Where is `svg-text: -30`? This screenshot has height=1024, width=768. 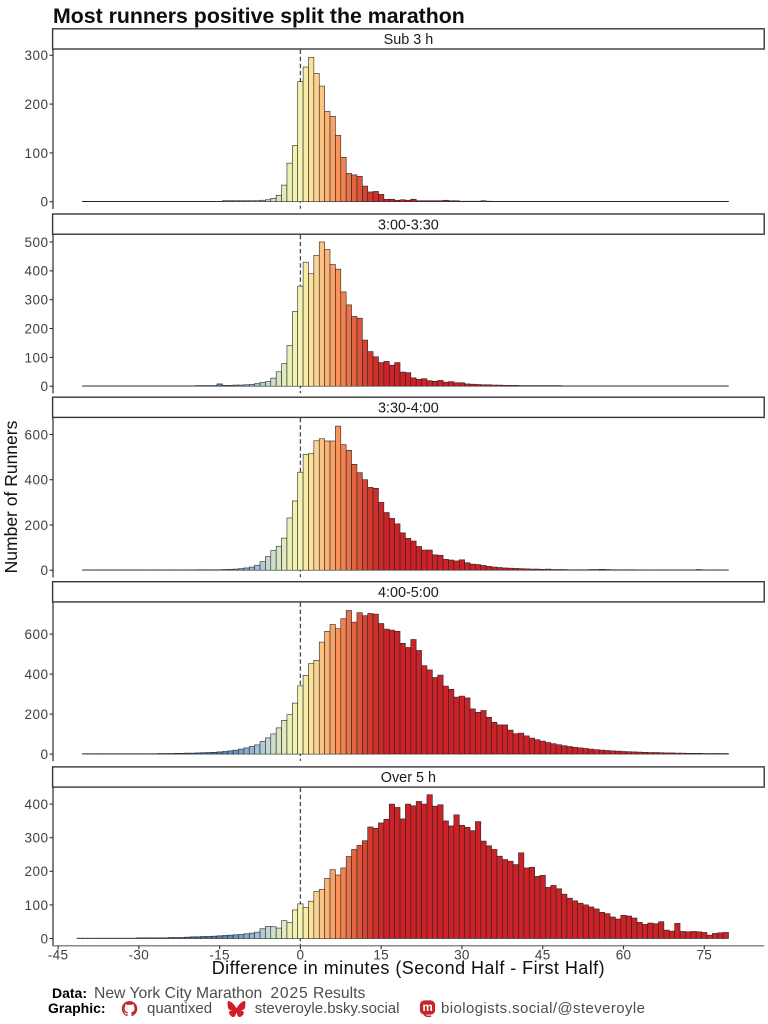
svg-text: -30 is located at coordinates (139, 955).